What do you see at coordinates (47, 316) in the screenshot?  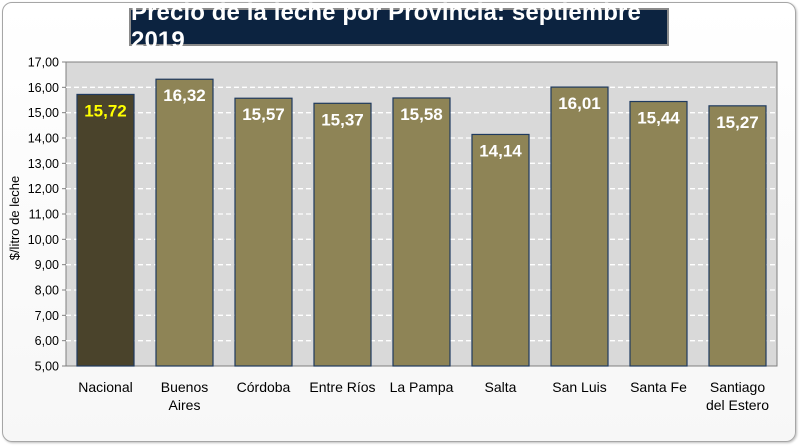 I see `y-tick-label: 7,00` at bounding box center [47, 316].